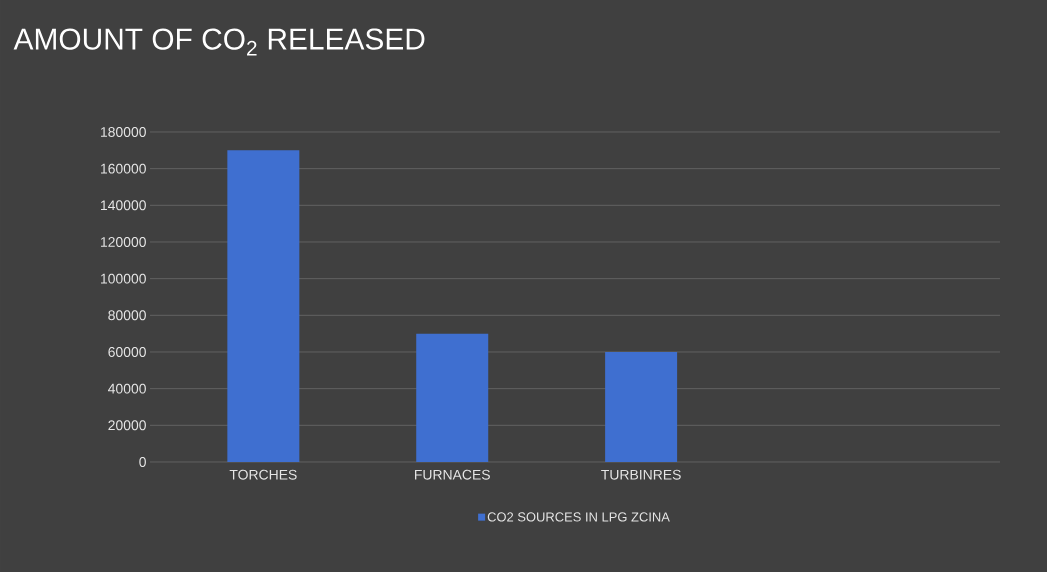  Describe the element at coordinates (127, 425) in the screenshot. I see `y-tick-label: 20000` at that location.